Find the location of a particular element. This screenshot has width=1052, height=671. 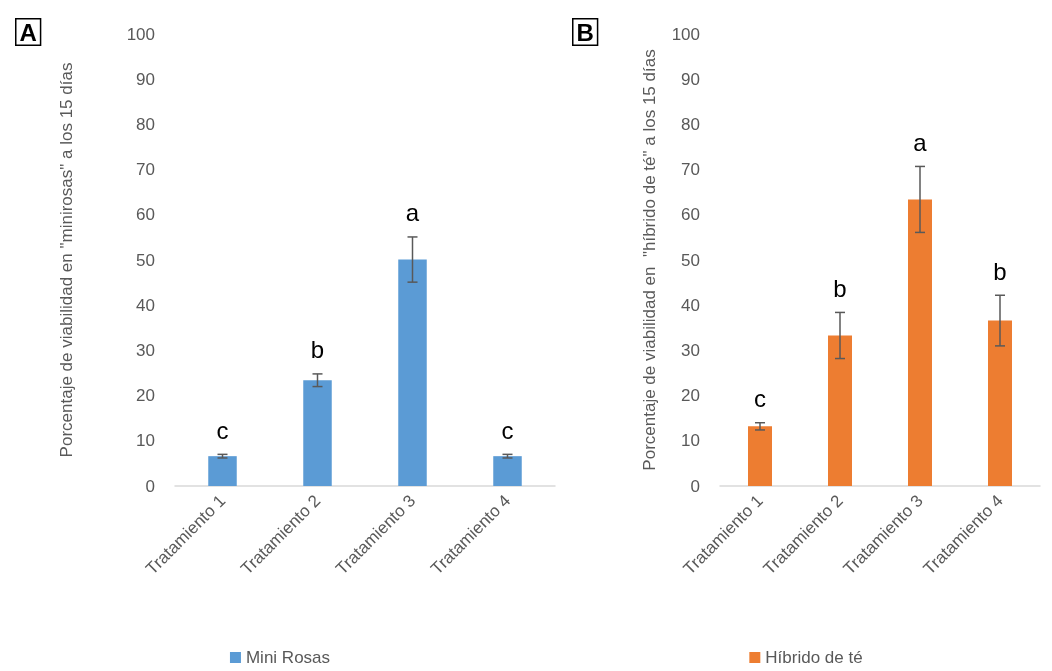

y-axis-title: Porcentaje de viabilidad en "híbrido de té" a los 15 días is located at coordinates (649, 260).